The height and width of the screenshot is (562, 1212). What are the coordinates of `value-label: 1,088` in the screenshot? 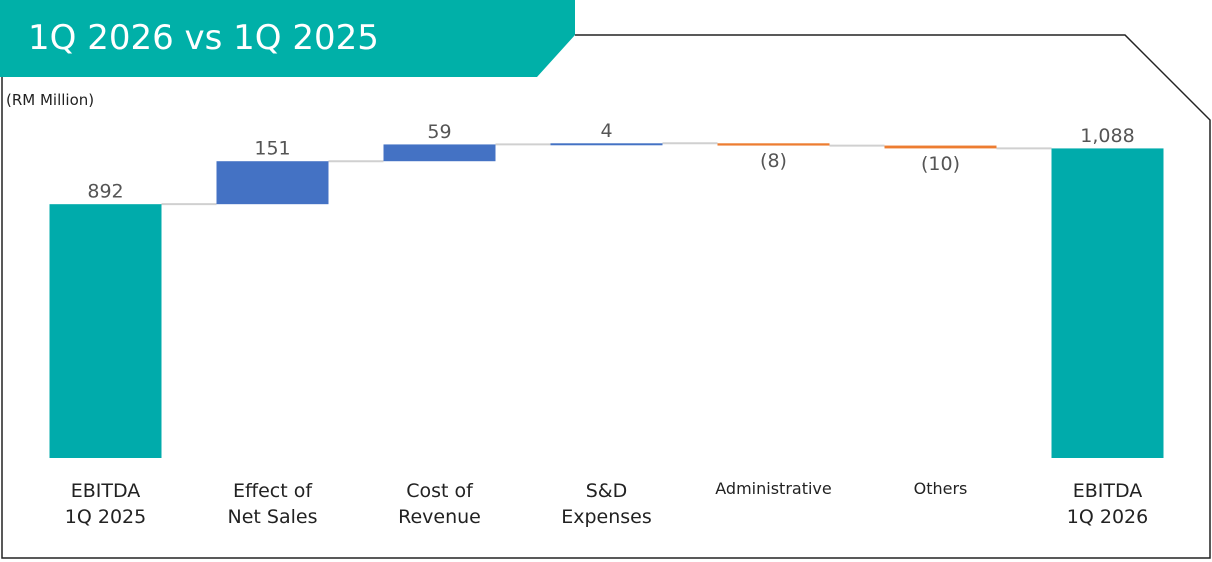 It's located at (1107, 136).